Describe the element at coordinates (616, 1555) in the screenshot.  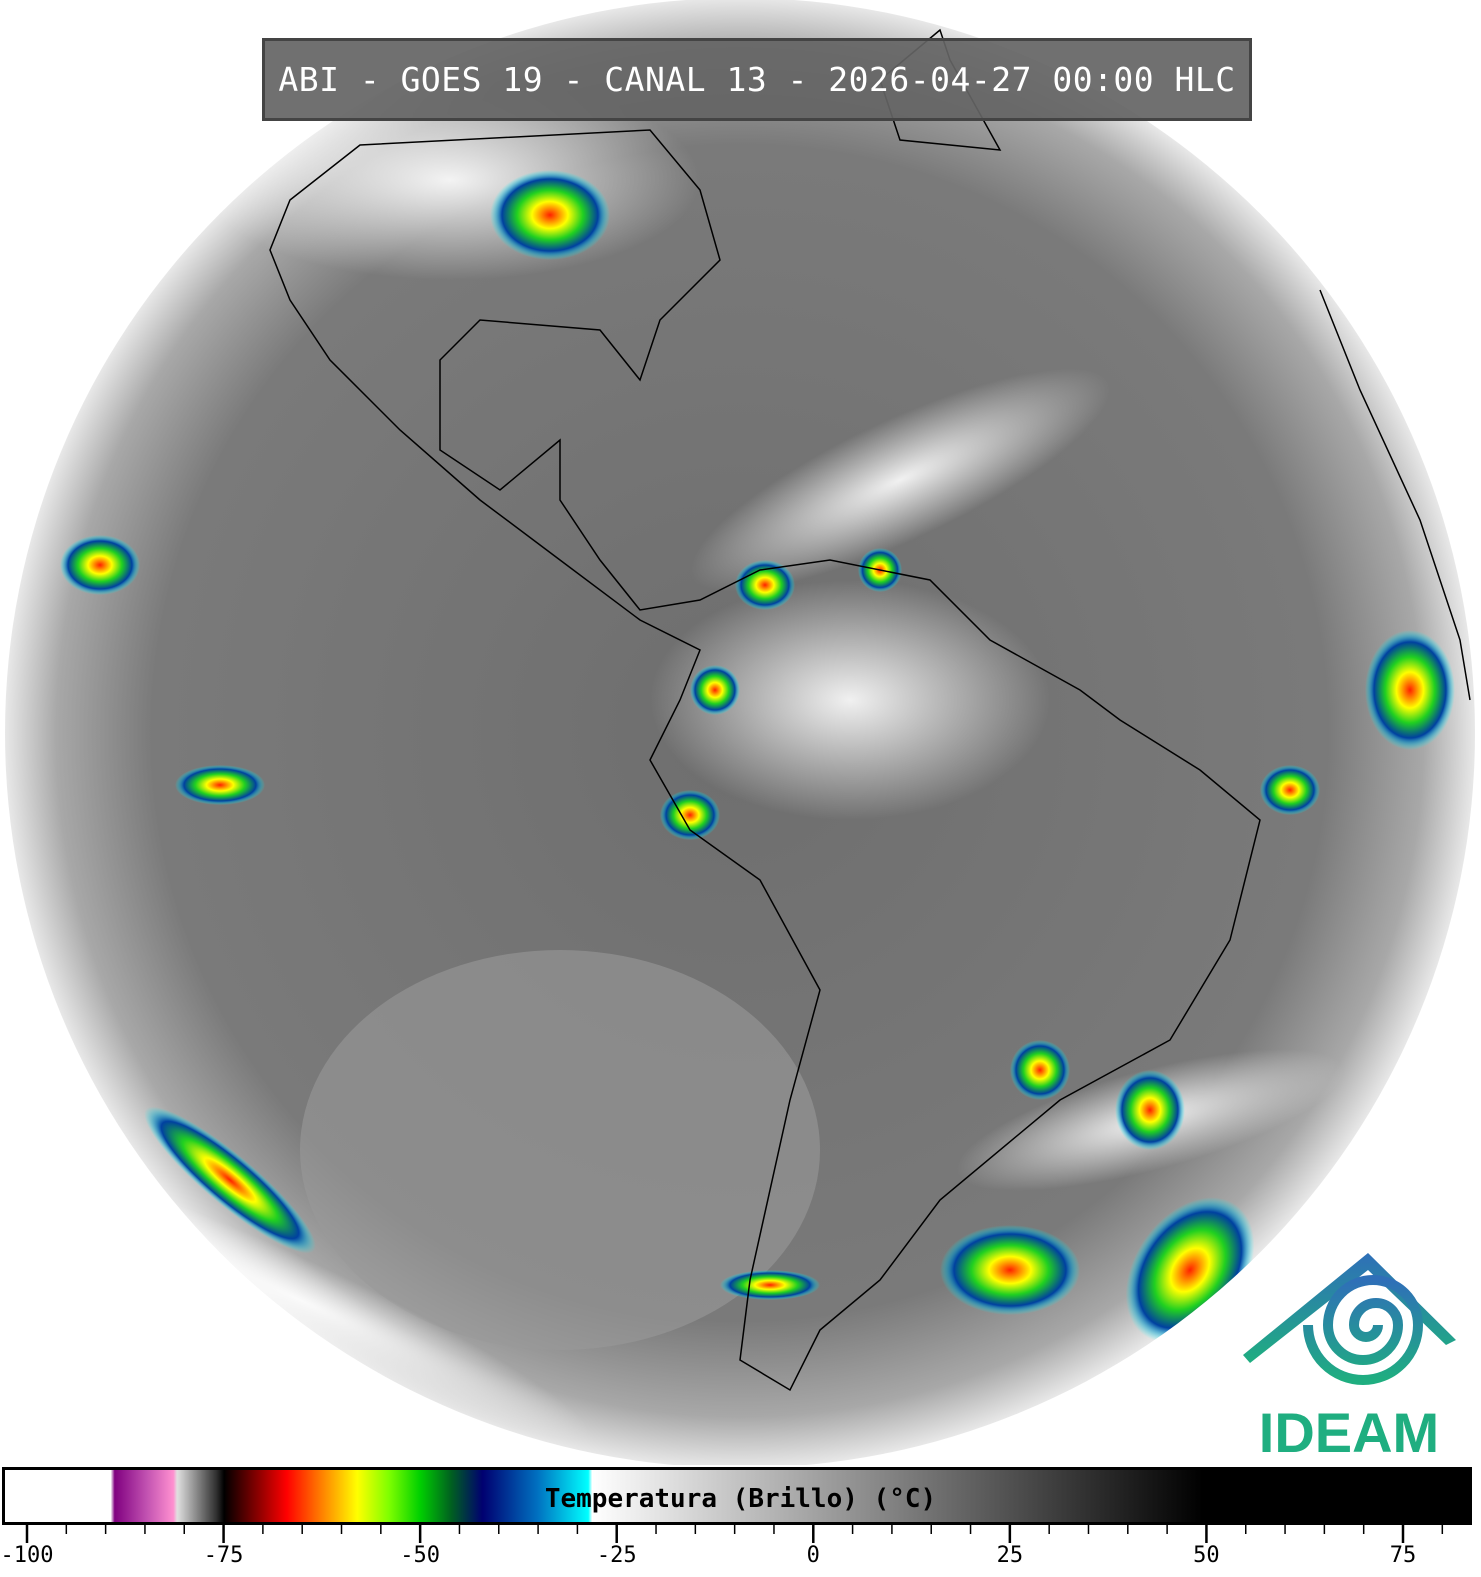
I see `colorbar-tick-label: -25` at that location.